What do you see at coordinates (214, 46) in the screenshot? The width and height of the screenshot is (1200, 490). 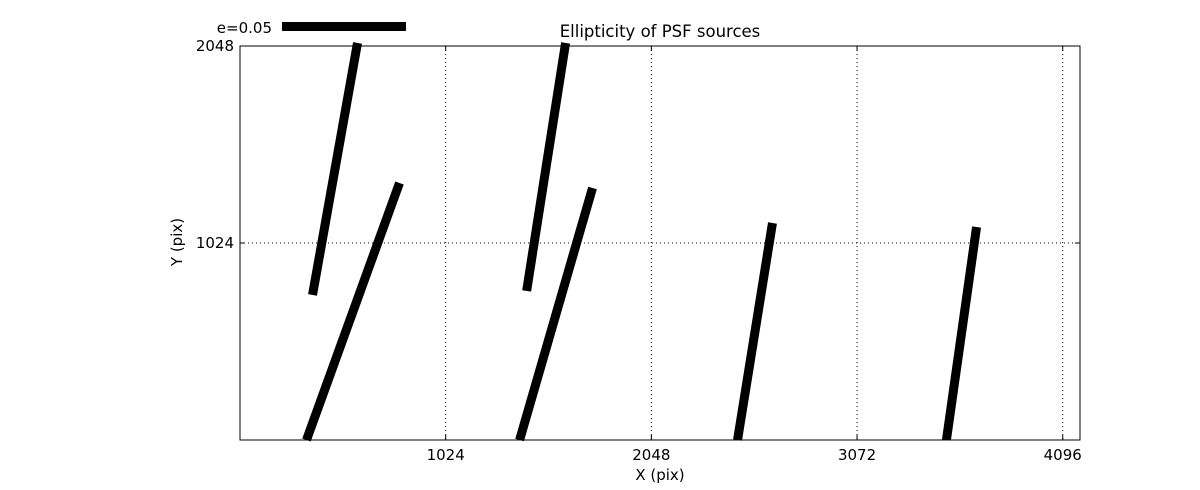 I see `y-tick-label: 2048` at bounding box center [214, 46].